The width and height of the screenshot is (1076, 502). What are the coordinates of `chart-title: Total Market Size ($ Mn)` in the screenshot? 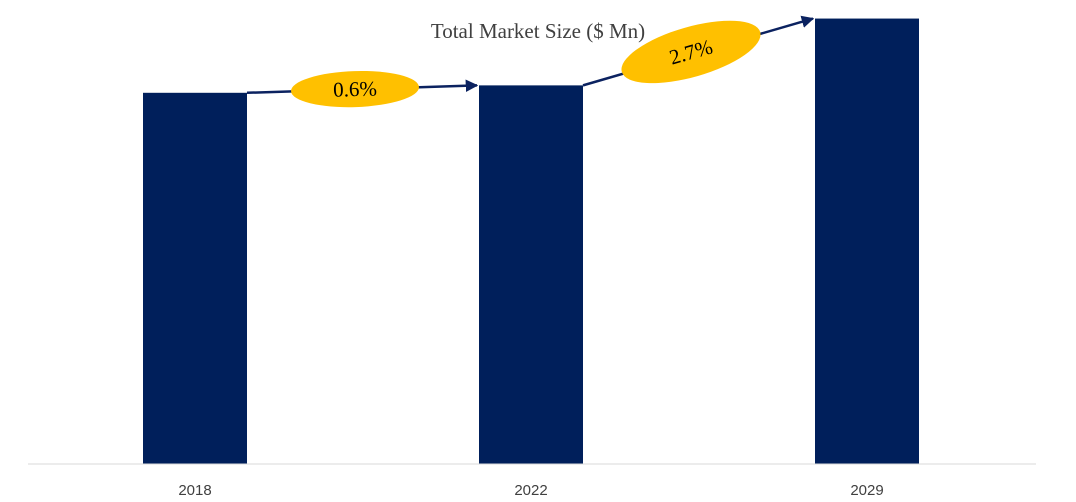 It's located at (538, 31).